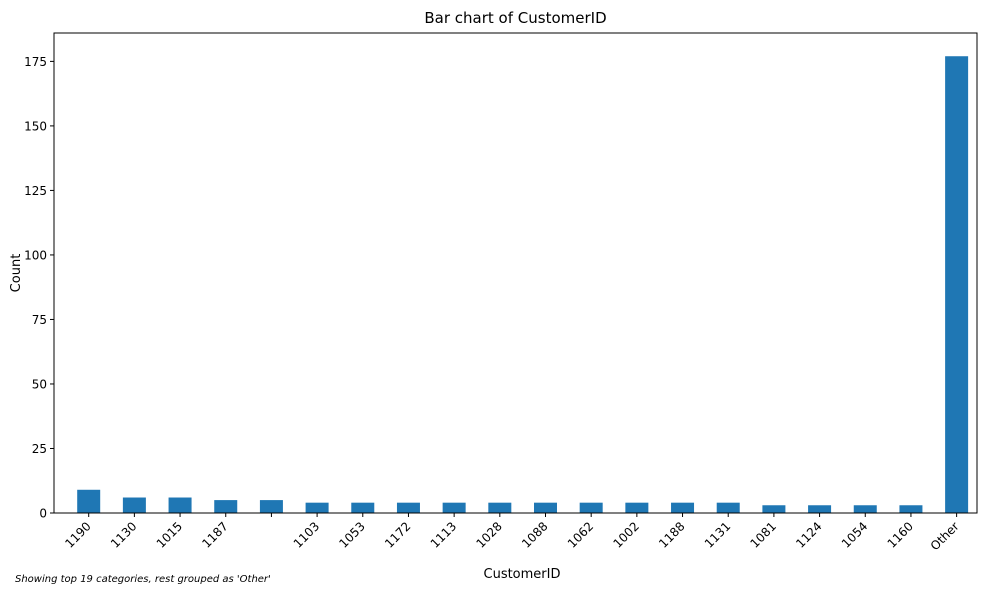  Describe the element at coordinates (443, 534) in the screenshot. I see `x-tick-label: 1113` at that location.